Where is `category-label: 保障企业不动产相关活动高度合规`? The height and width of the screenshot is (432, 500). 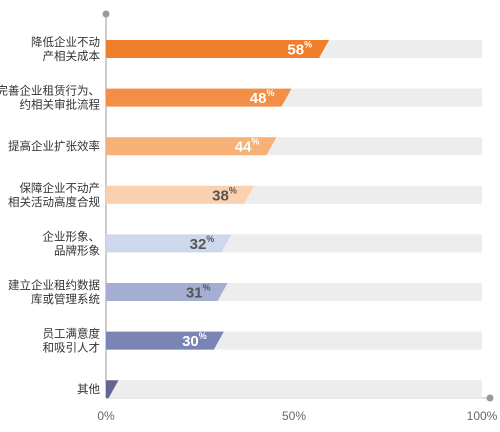
category-label: 保障企业不动产相关活动高度合规 is located at coordinates (54, 195).